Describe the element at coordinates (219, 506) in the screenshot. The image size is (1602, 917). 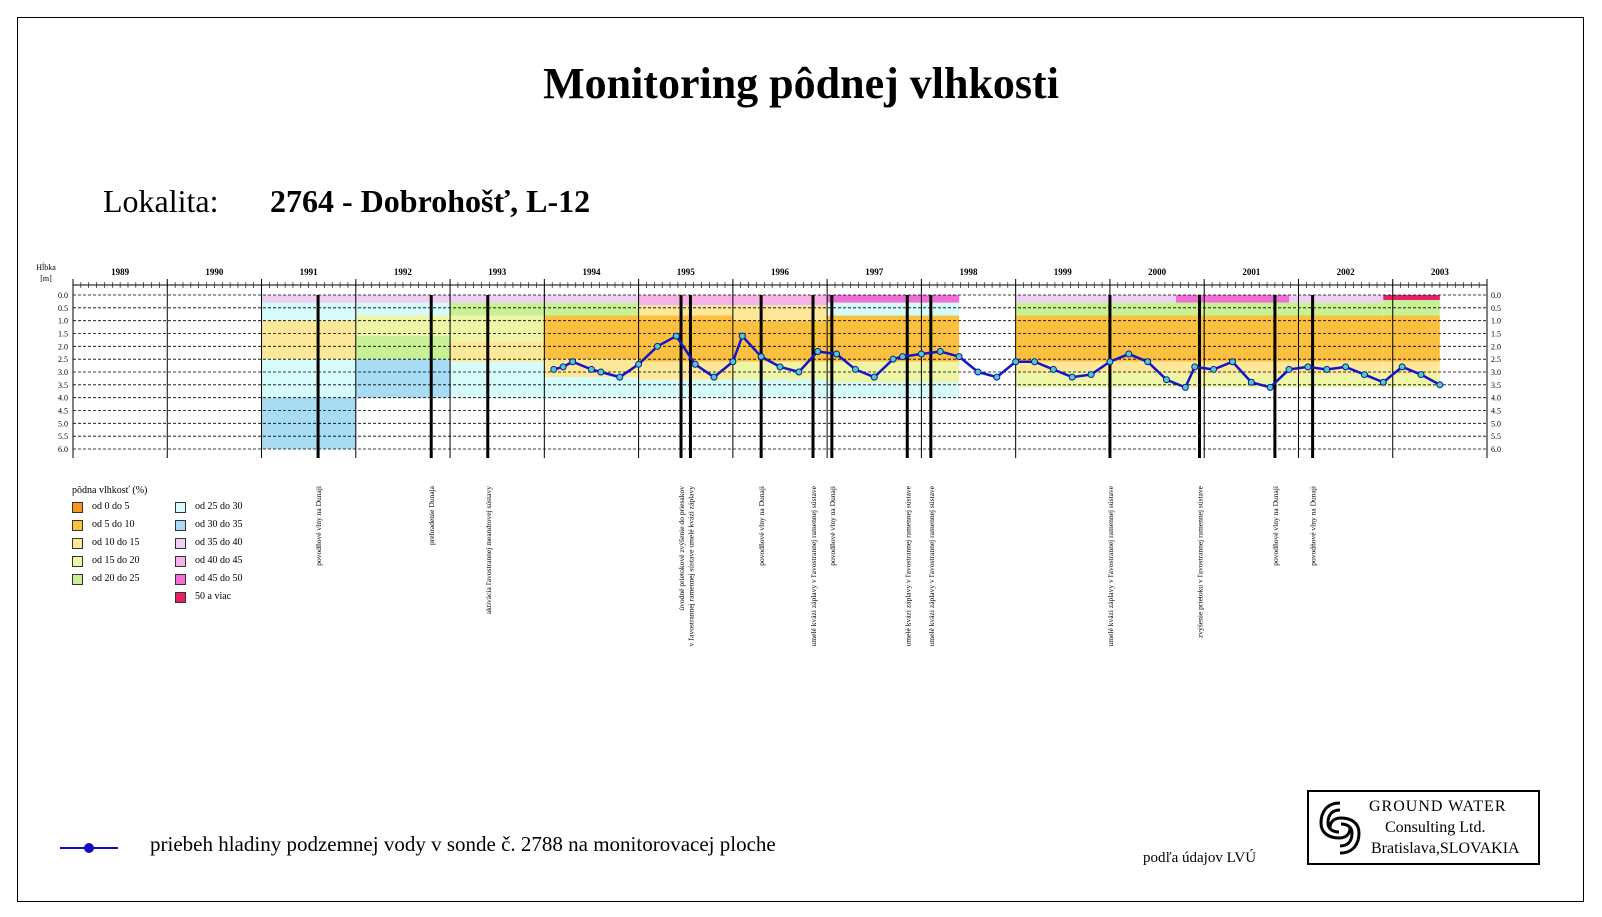
I see `legend-label: od 25 do 30` at that location.